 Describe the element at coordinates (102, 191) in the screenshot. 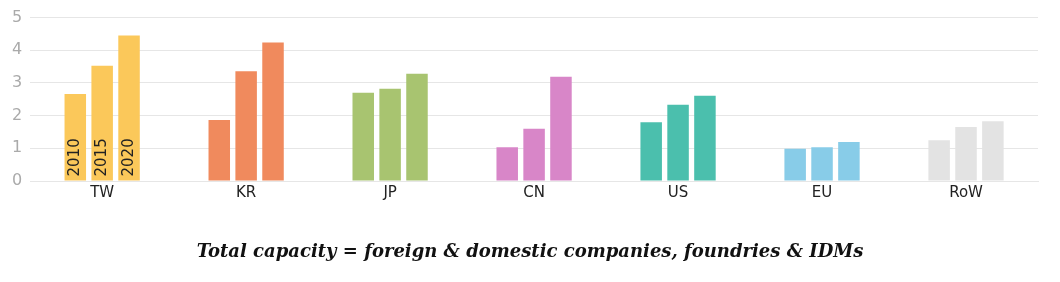

I see `x-tick-label: TW` at that location.